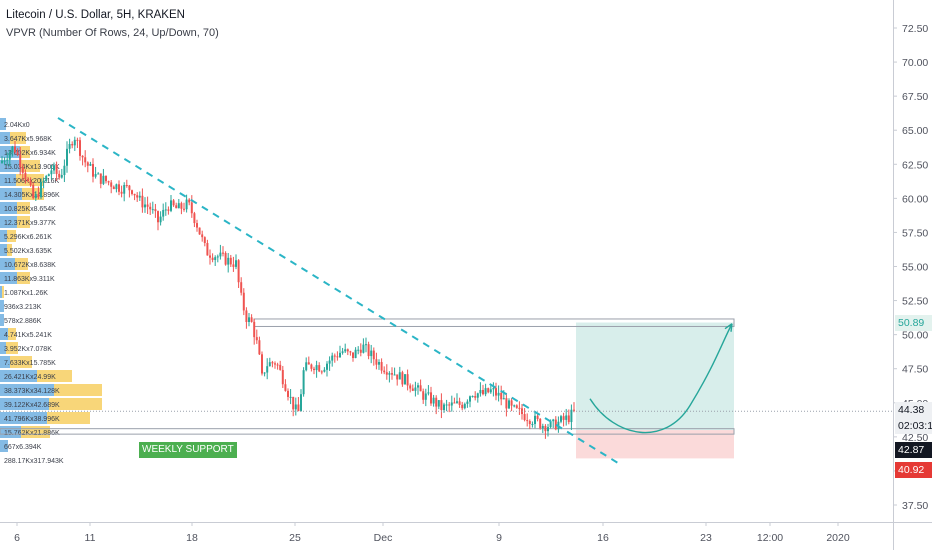  What do you see at coordinates (913, 449) in the screenshot?
I see `support-price-tag: 42.87` at bounding box center [913, 449].